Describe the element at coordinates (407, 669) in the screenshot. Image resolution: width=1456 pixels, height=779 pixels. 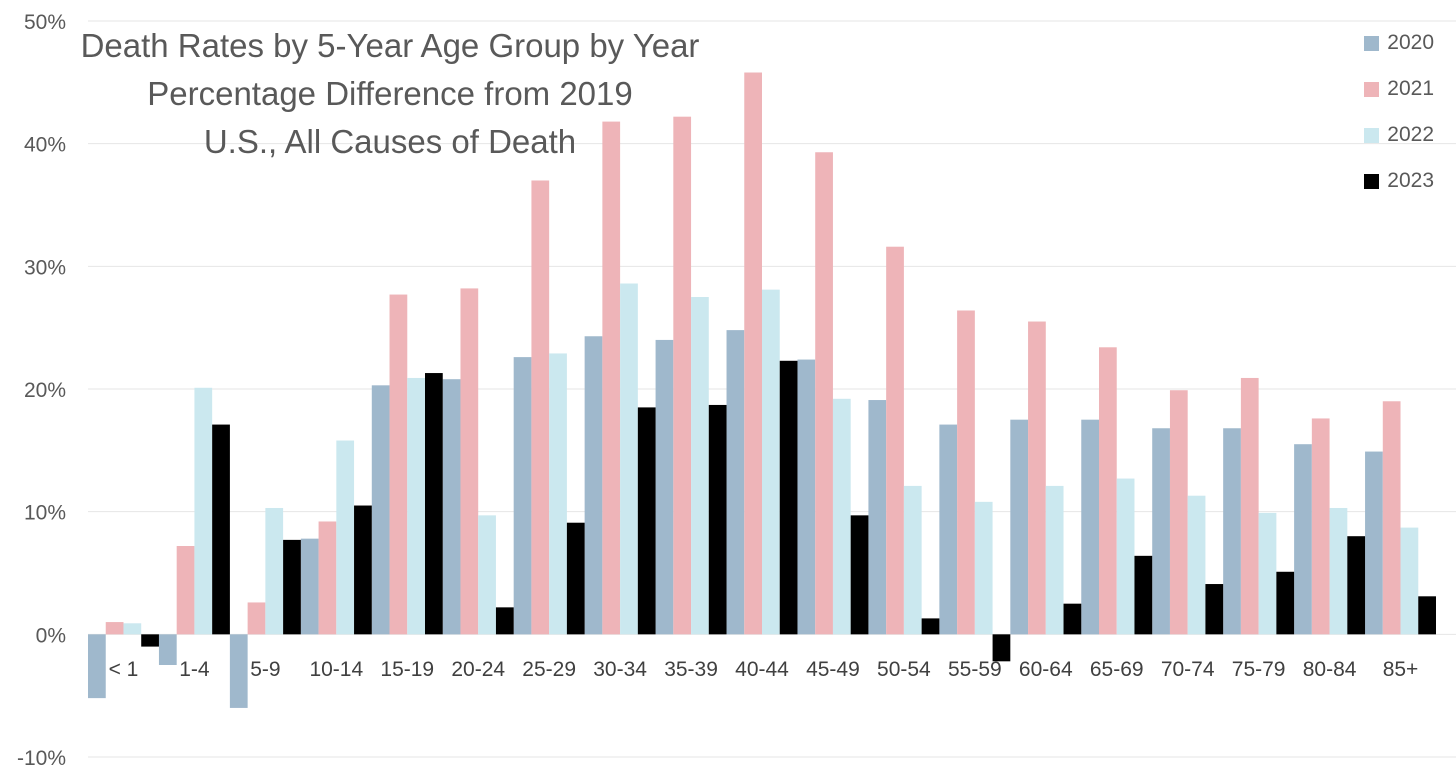
I see `x-tick-label: 15-19` at that location.